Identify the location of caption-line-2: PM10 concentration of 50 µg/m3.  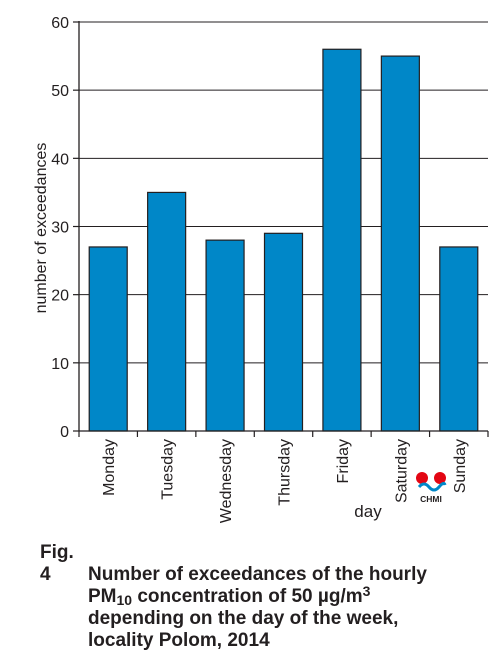
(270, 595).